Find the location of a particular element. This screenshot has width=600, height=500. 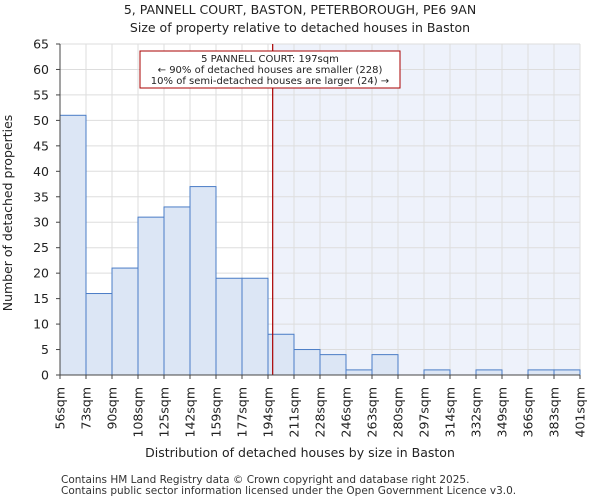

y-tick-label: 50 is located at coordinates (41, 120).